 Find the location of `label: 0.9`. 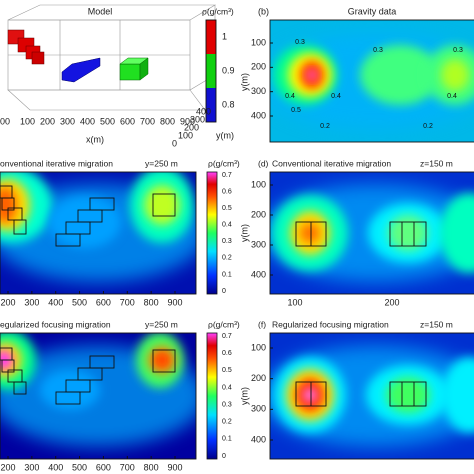

label: 0.9 is located at coordinates (228, 70).